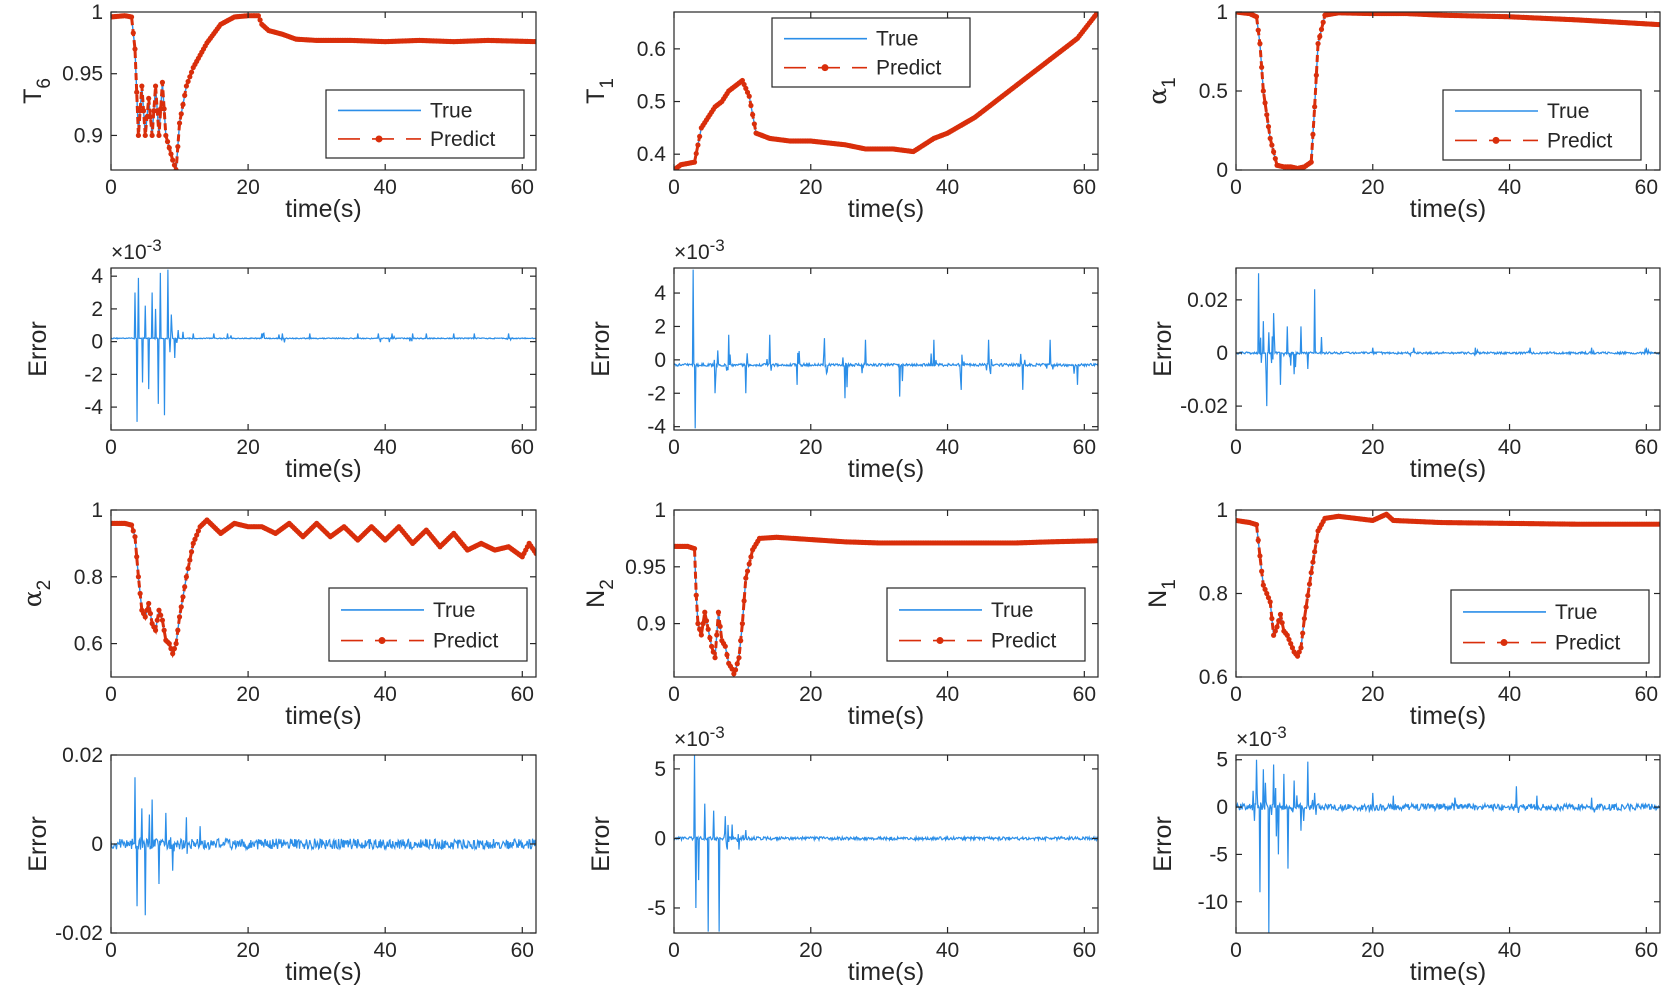 The width and height of the screenshot is (1662, 995). I want to click on y-tick-label: 0.95, so click(82, 74).